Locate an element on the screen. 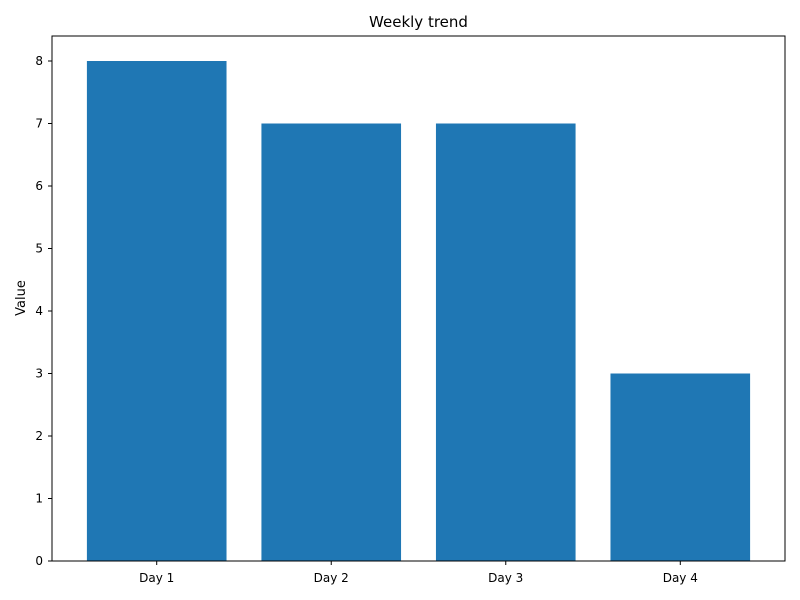 The height and width of the screenshot is (600, 800). x-tick-label: Day 4 is located at coordinates (680, 578).